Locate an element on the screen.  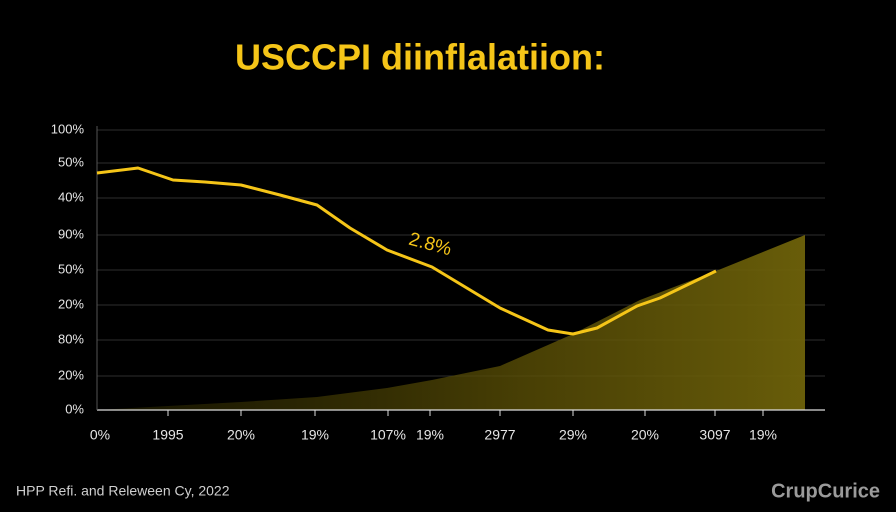
x-tick-label: 3097 is located at coordinates (714, 435).